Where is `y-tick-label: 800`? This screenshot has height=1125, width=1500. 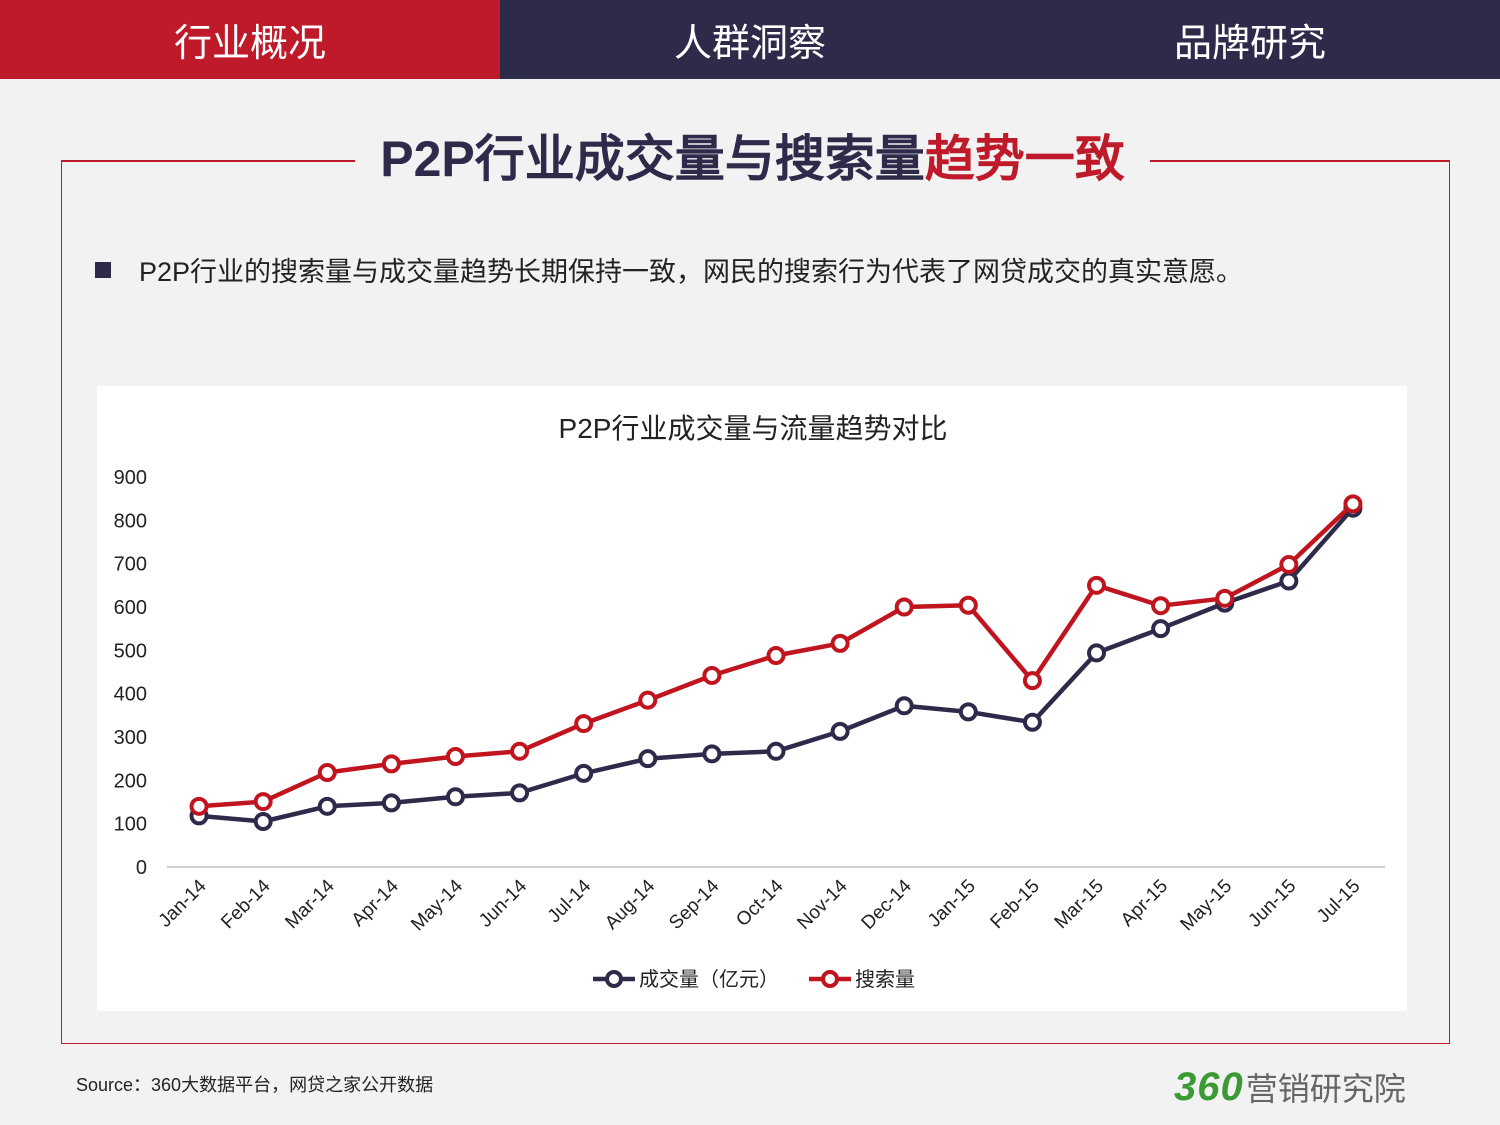
y-tick-label: 800 is located at coordinates (130, 521).